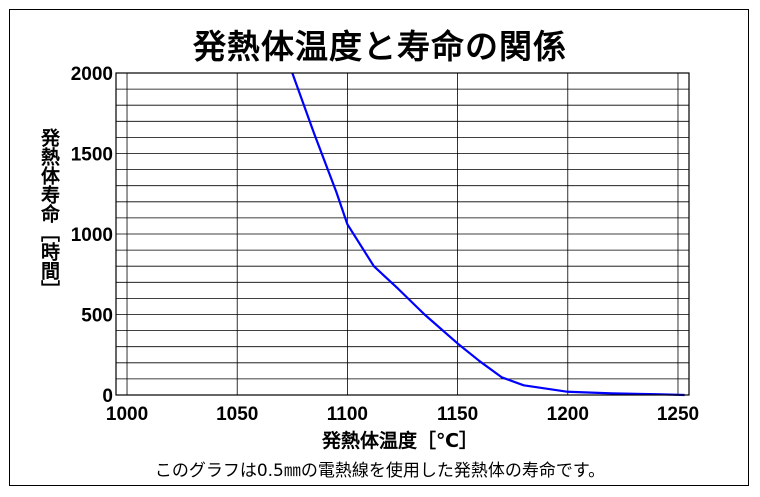 The height and width of the screenshot is (497, 760). Describe the element at coordinates (399, 441) in the screenshot. I see `x-axis-label: 発熱体温度［℃］` at that location.